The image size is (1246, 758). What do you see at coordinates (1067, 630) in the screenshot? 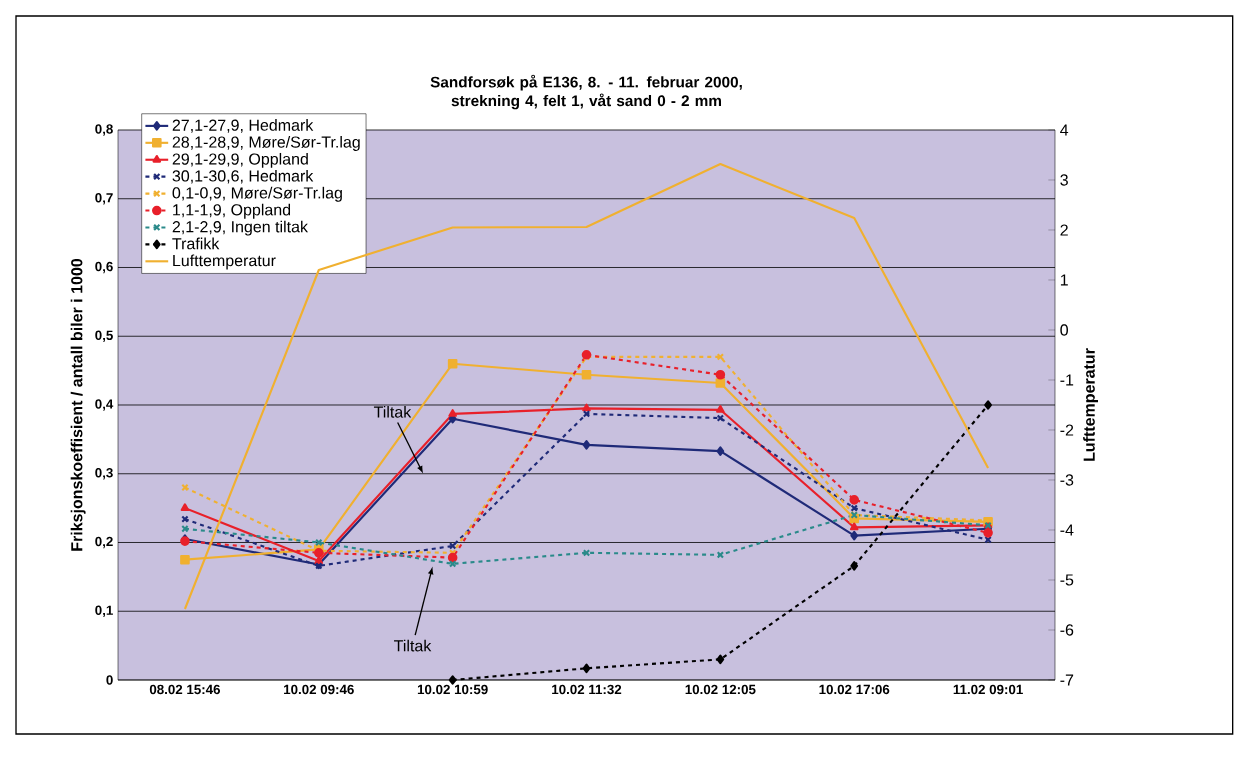
I see `y2-tick-label: -6` at bounding box center [1067, 630].